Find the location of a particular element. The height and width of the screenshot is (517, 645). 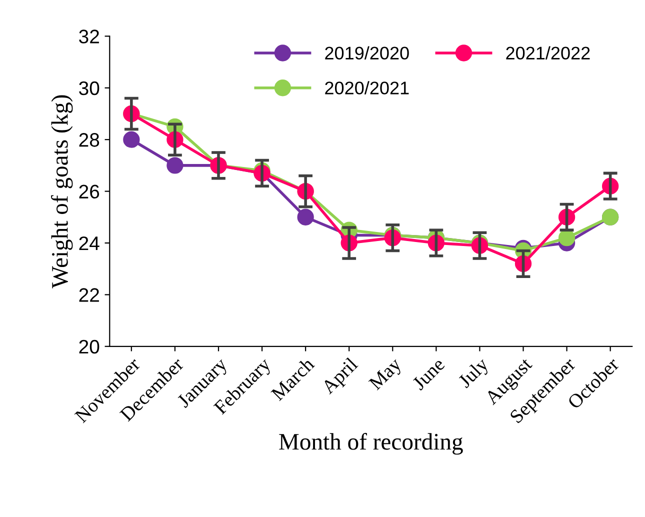

y-tick-label: 20 is located at coordinates (89, 347).